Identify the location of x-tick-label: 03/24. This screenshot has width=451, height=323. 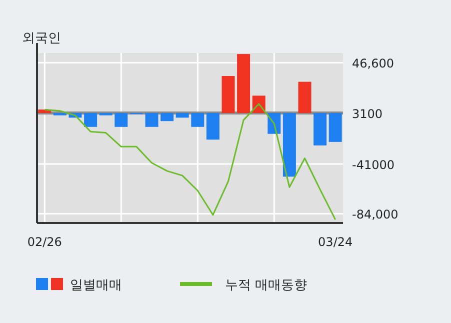
(335, 242).